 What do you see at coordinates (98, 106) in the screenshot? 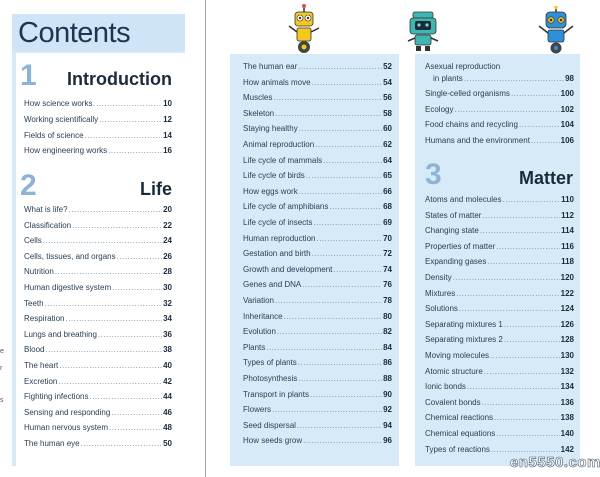
I see `toc-entry: How science works 10` at bounding box center [98, 106].